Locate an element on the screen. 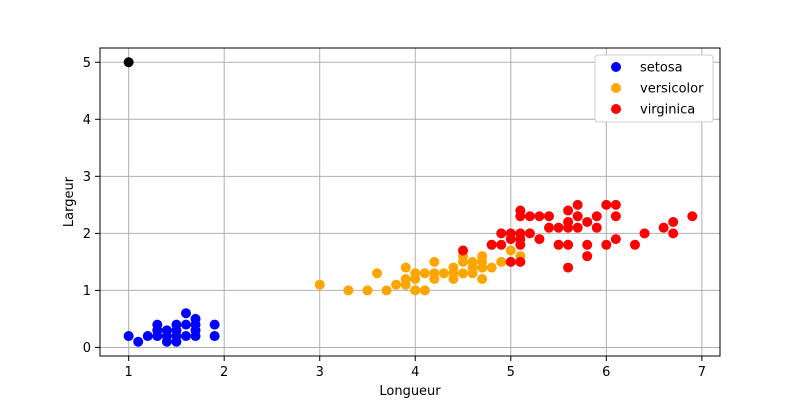 This screenshot has height=400, width=800. legend-label-virginica: virginica is located at coordinates (667, 110).